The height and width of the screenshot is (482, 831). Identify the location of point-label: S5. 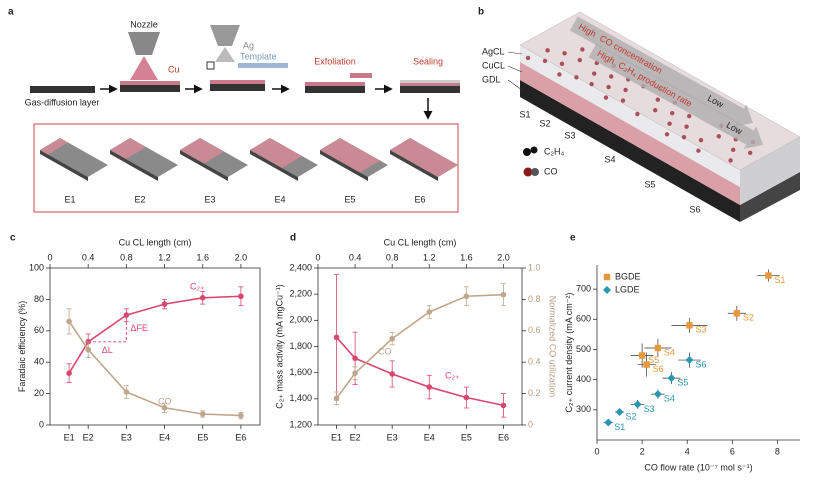
(682, 383).